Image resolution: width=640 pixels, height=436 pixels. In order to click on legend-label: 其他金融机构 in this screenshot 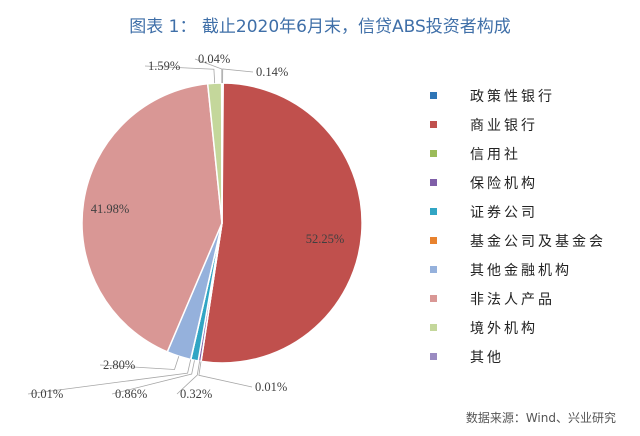, I will do `click(521, 271)`.